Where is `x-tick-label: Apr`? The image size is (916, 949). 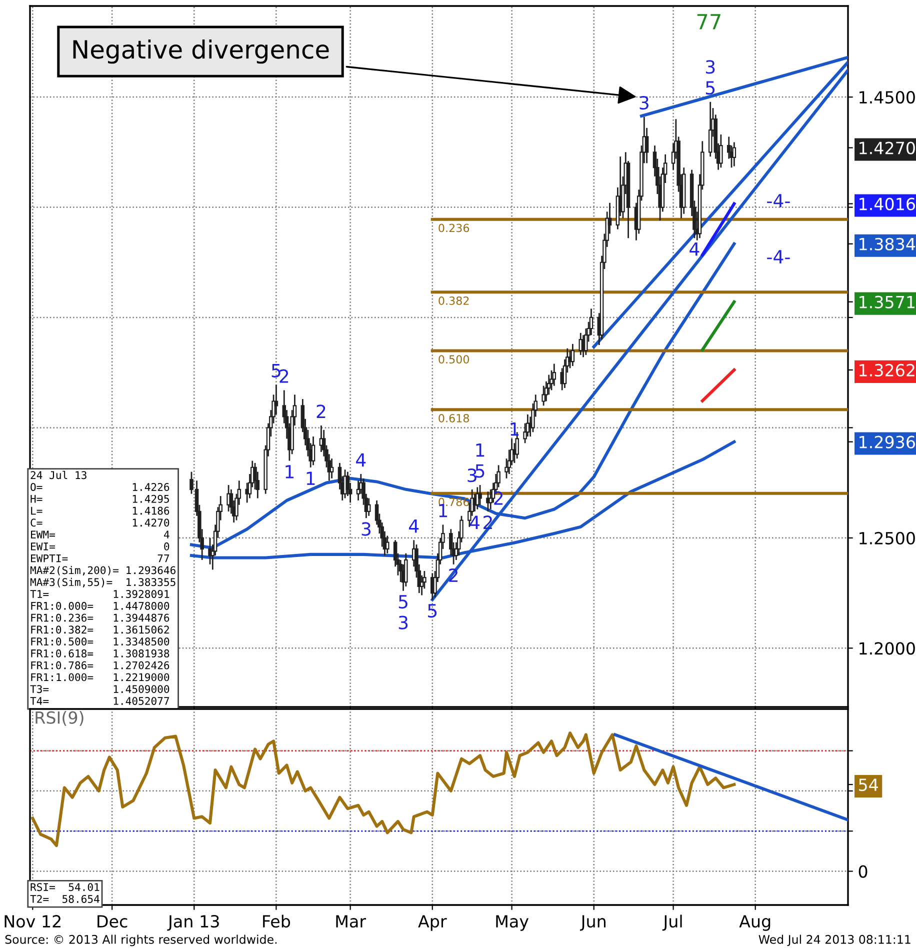
x-tick-label: Apr is located at coordinates (432, 923).